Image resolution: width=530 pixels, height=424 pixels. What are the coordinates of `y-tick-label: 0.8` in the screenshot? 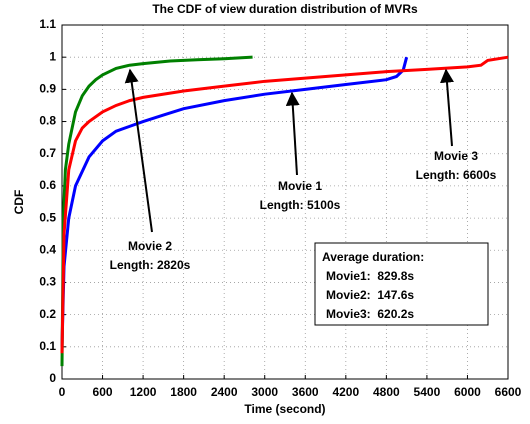 It's located at (47, 121).